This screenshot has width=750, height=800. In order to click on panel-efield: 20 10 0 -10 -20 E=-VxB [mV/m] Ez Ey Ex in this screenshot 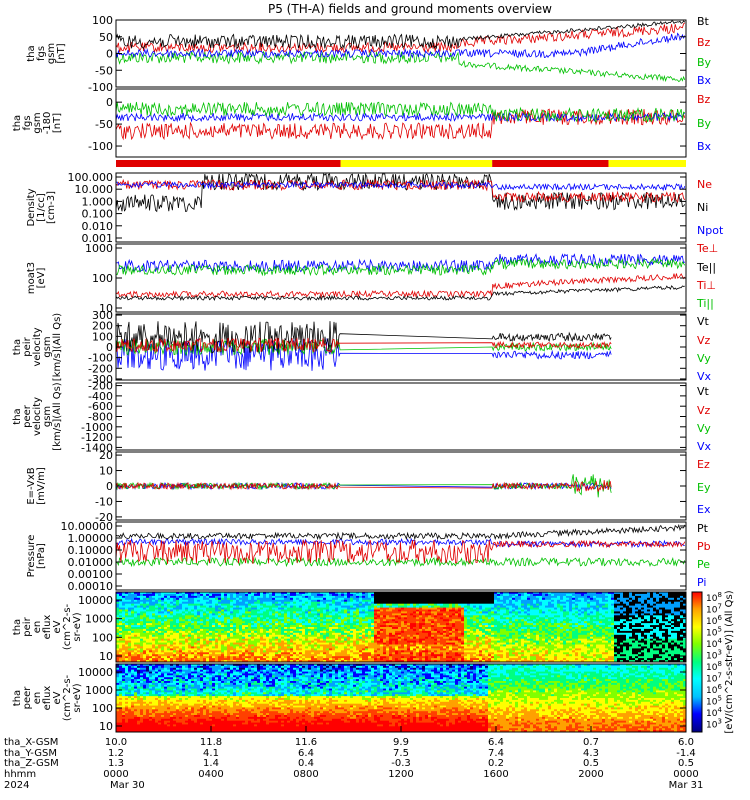, I will do `click(368, 486)`.